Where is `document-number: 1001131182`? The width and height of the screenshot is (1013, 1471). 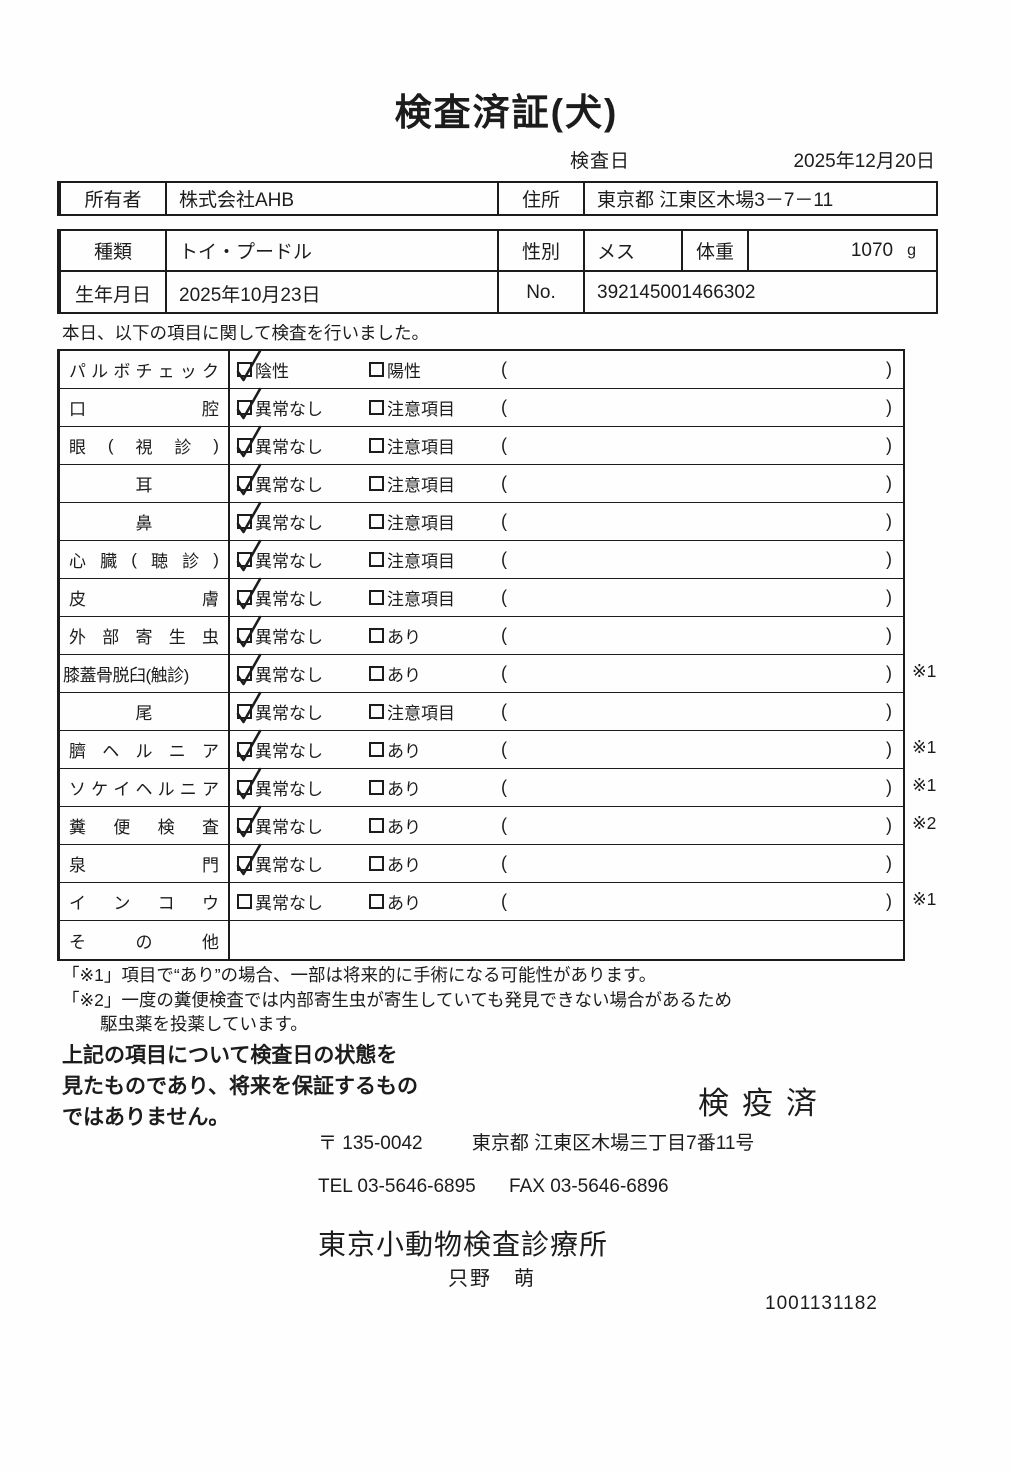 document-number: 1001131182 is located at coordinates (821, 1303).